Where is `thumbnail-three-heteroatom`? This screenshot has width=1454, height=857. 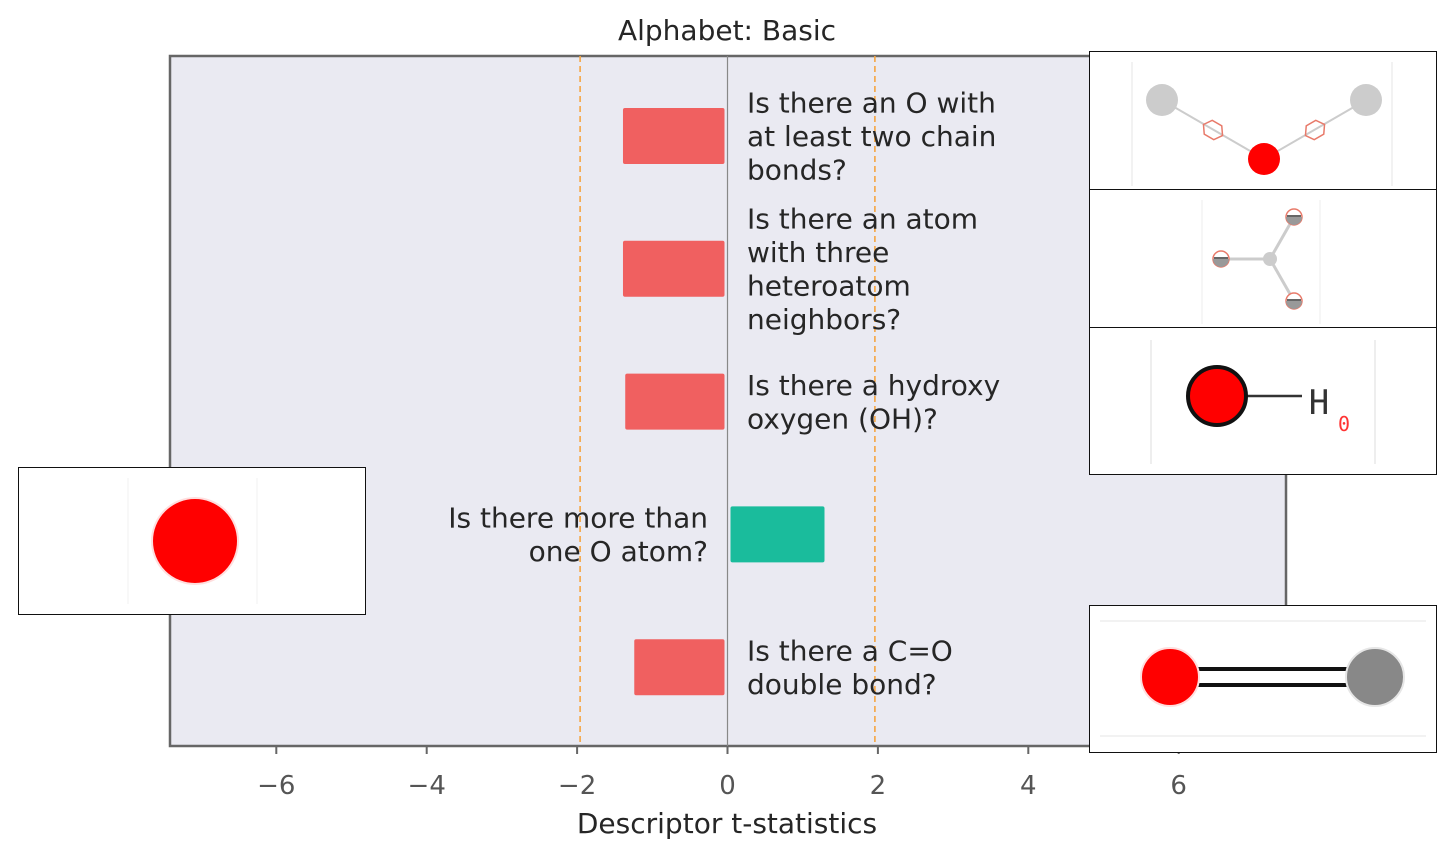 thumbnail-three-heteroatom is located at coordinates (1263, 259).